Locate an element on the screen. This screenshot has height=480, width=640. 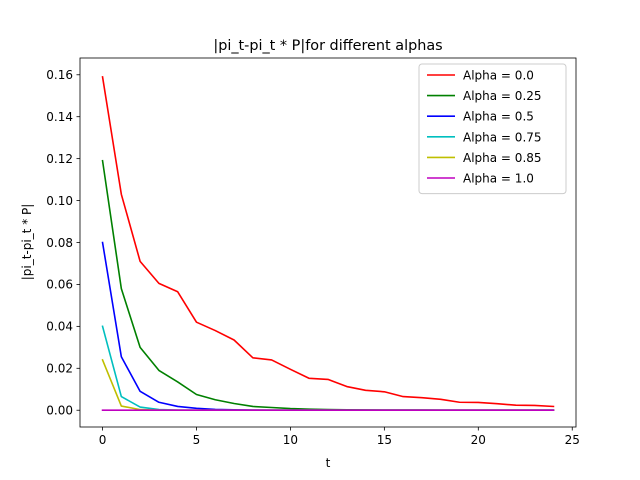
x-tick-label: 0 is located at coordinates (103, 440).